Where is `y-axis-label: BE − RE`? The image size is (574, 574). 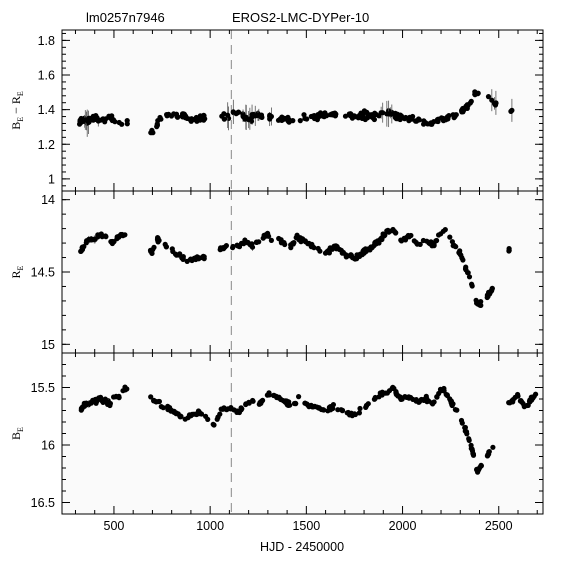 y-axis-label: BE − RE is located at coordinates (17, 110).